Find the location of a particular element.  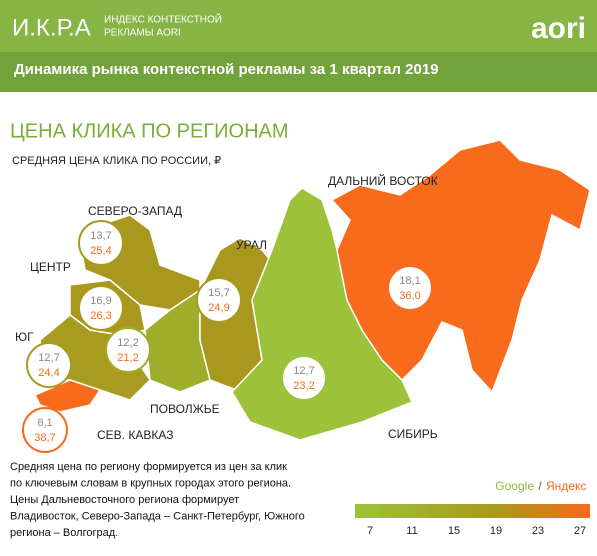

yandex-value: 21,2 is located at coordinates (127, 358).